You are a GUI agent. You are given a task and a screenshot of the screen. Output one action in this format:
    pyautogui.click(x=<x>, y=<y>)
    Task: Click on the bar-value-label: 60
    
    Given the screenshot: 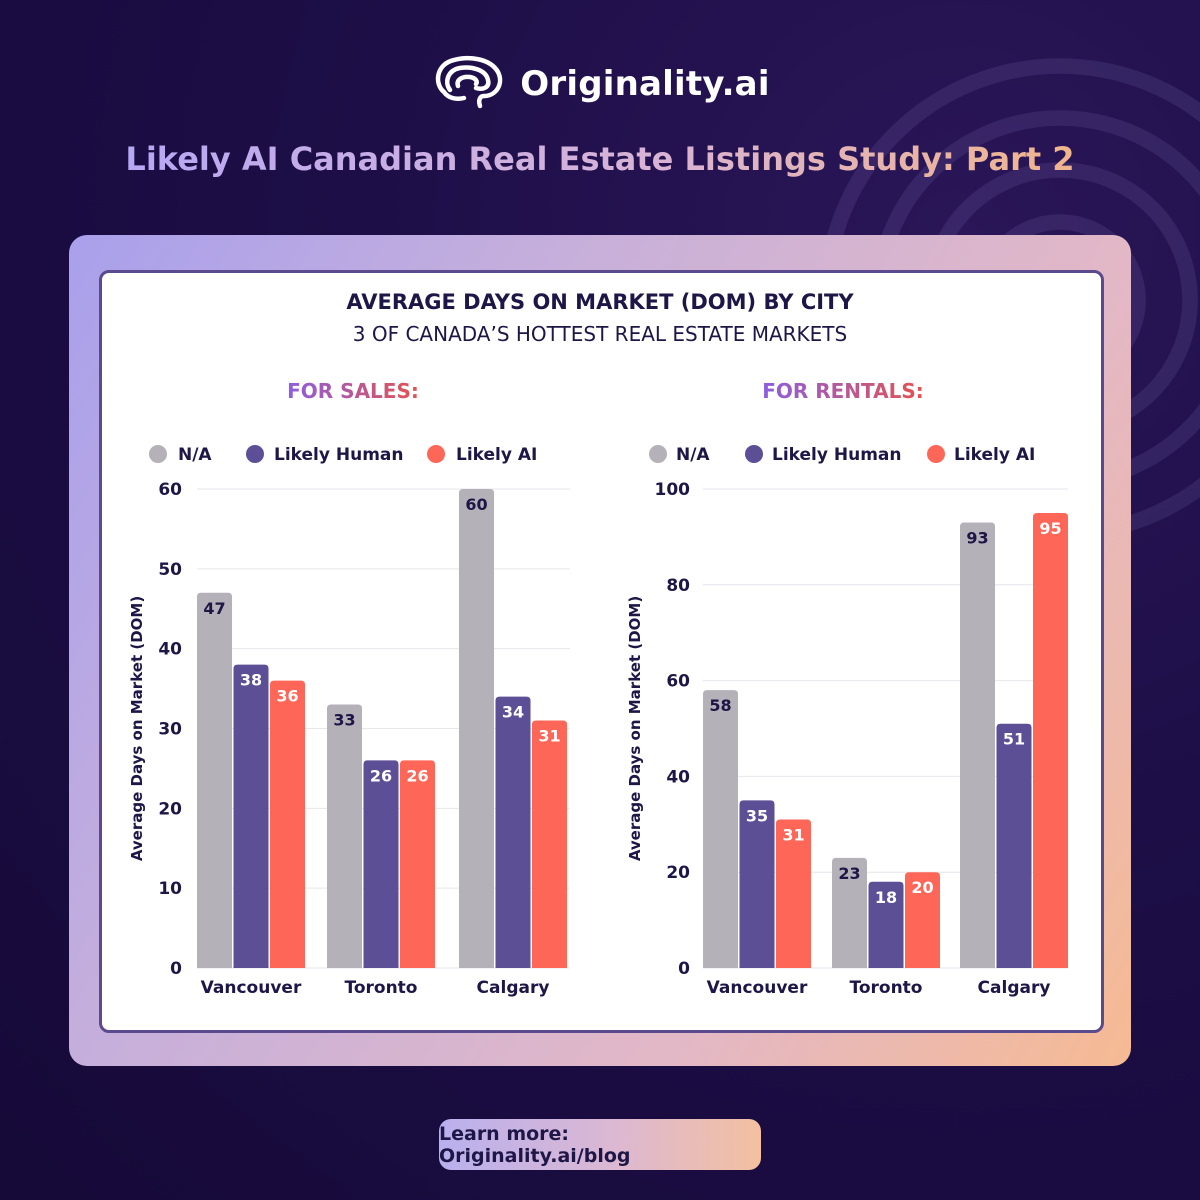 What is the action you would take?
    pyautogui.click(x=476, y=504)
    